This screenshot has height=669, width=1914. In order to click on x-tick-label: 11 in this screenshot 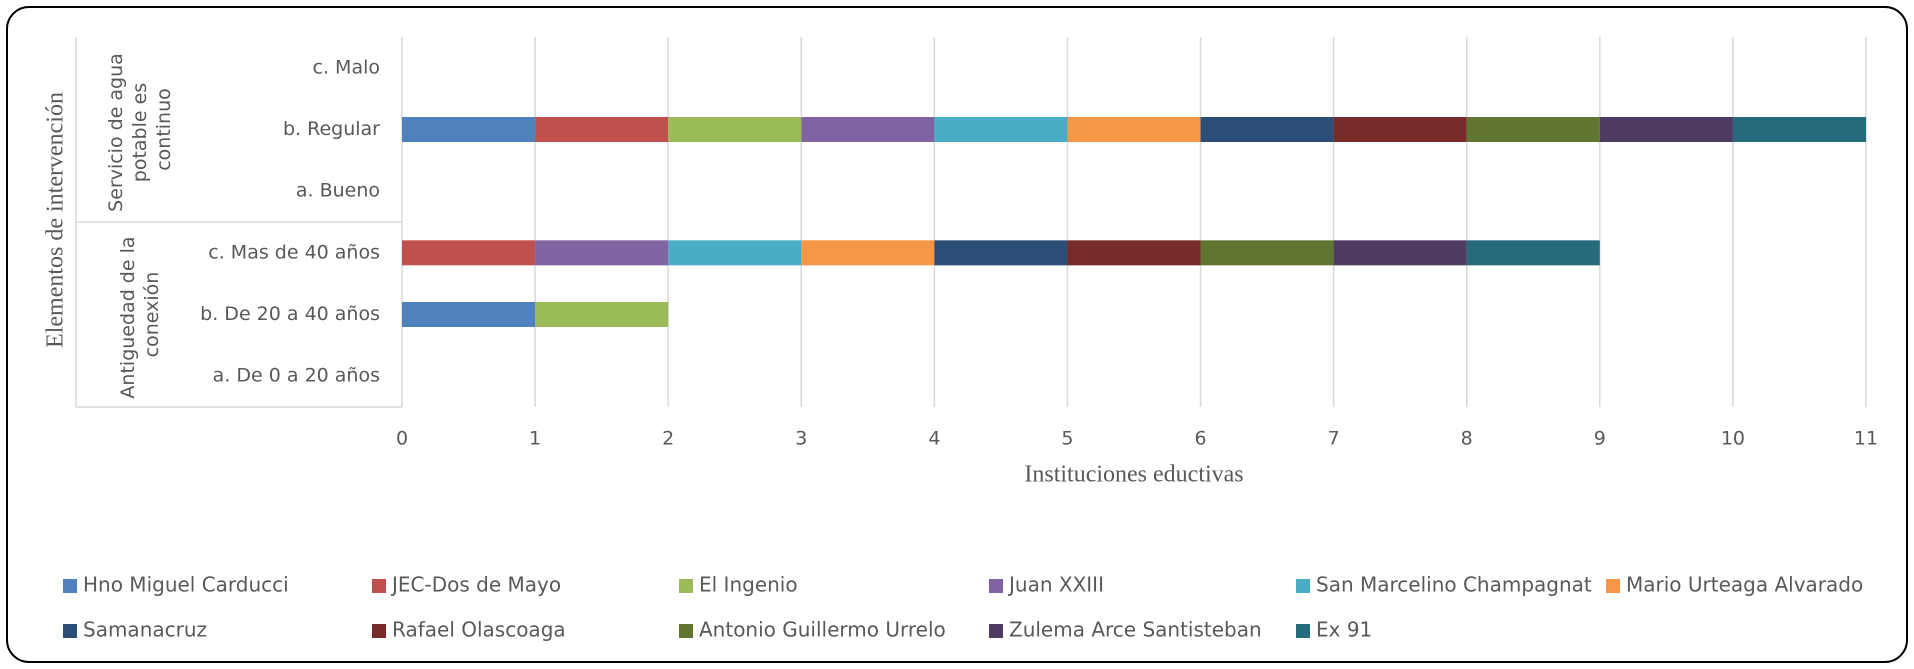, I will do `click(1866, 439)`.